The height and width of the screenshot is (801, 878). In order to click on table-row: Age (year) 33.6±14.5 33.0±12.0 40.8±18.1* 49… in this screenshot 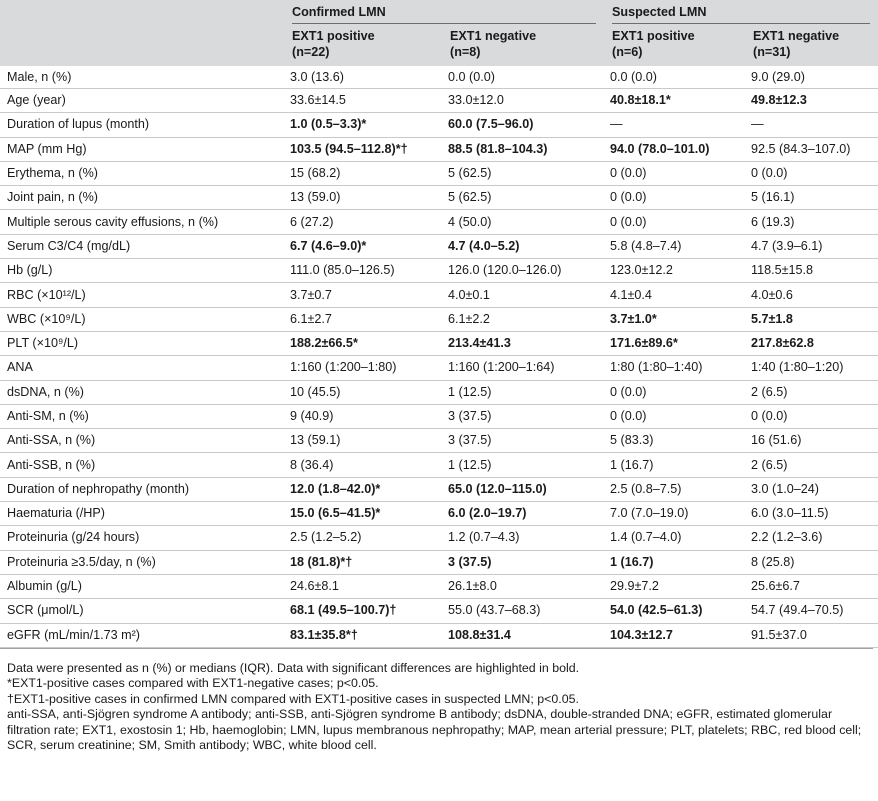, I will do `click(439, 101)`.